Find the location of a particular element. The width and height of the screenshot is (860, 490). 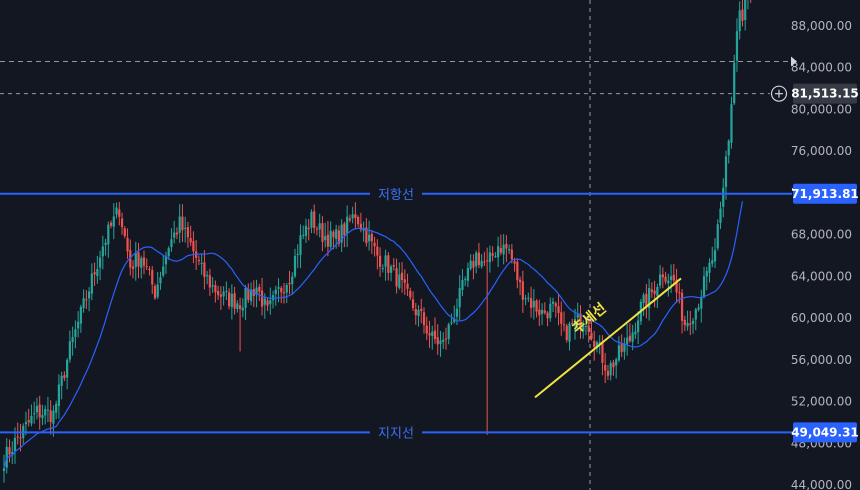

support-label-bg is located at coordinates (396, 432).